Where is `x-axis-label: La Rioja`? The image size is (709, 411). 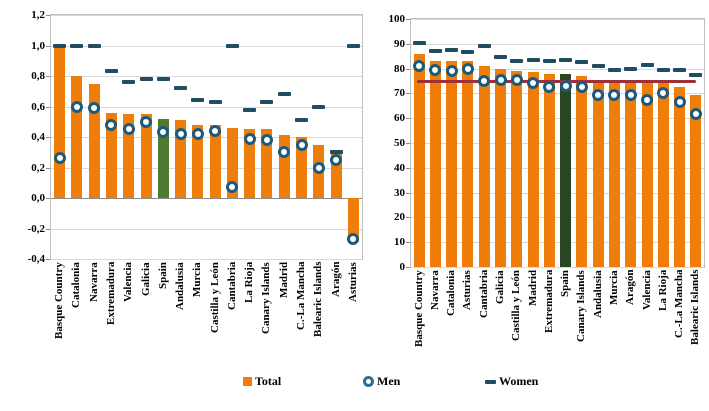
x-axis-label: La Rioja is located at coordinates (249, 283).